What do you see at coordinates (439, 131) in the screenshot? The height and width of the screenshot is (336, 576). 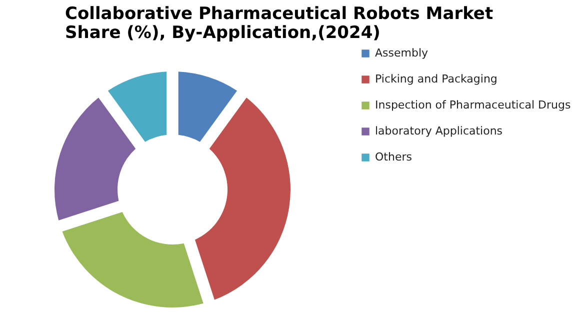 I see `legend-label: laboratory Applications` at bounding box center [439, 131].